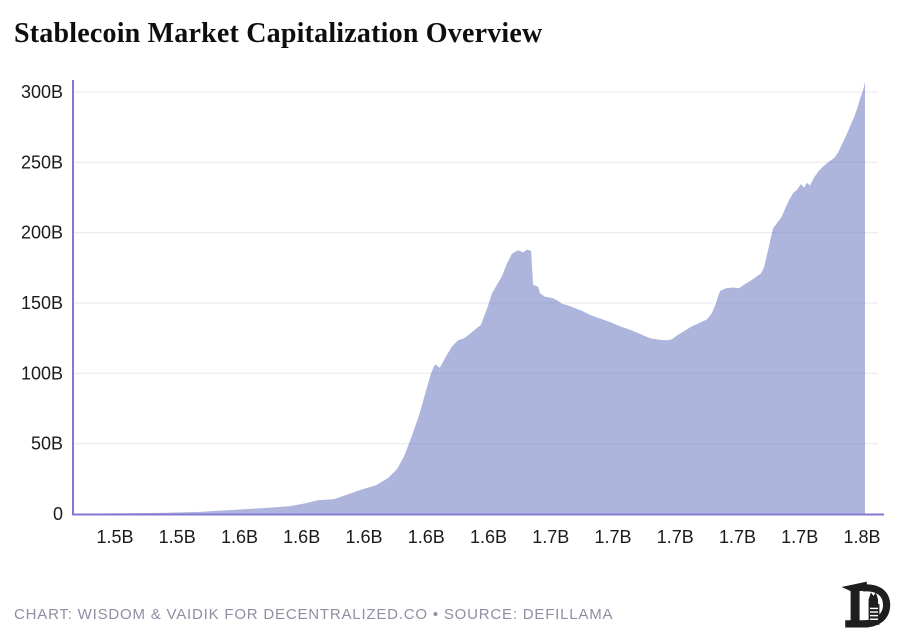  What do you see at coordinates (47, 444) in the screenshot?
I see `y-tick-label: 50B` at bounding box center [47, 444].